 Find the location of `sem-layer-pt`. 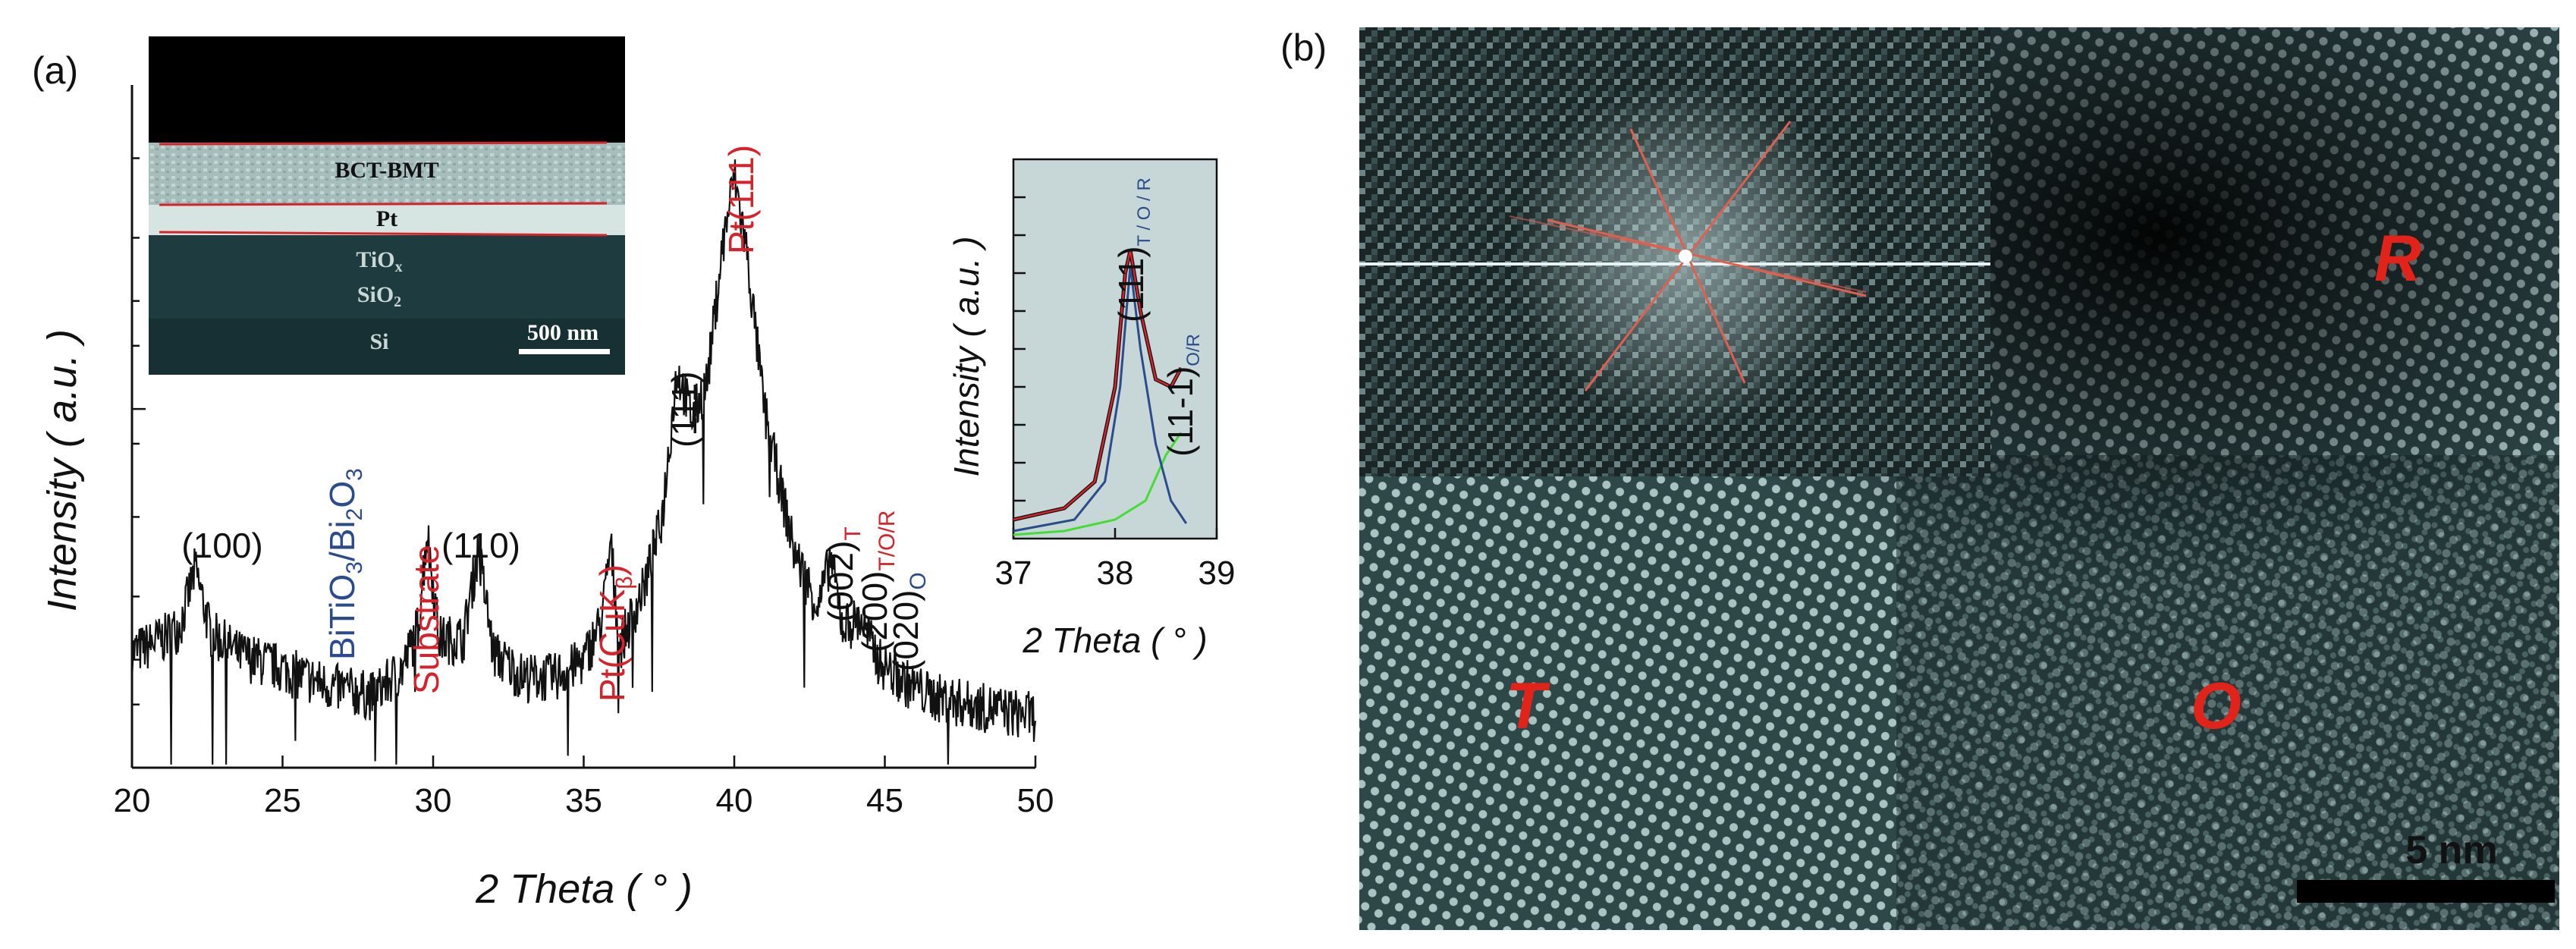

sem-layer-pt is located at coordinates (387, 220).